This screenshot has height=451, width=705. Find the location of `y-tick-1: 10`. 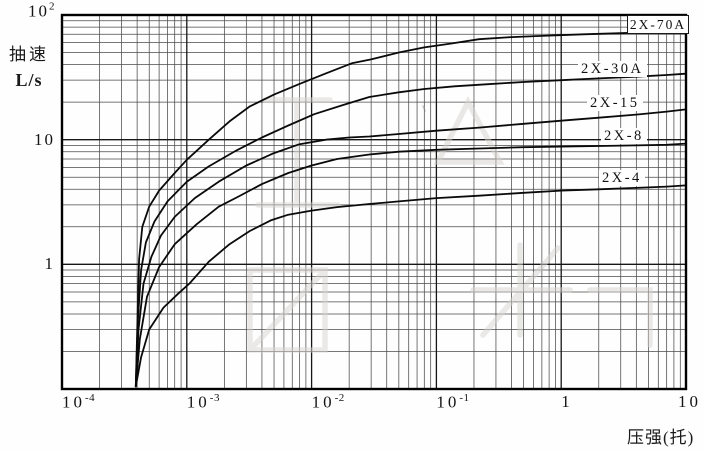

y-tick-1: 10 is located at coordinates (44, 139).